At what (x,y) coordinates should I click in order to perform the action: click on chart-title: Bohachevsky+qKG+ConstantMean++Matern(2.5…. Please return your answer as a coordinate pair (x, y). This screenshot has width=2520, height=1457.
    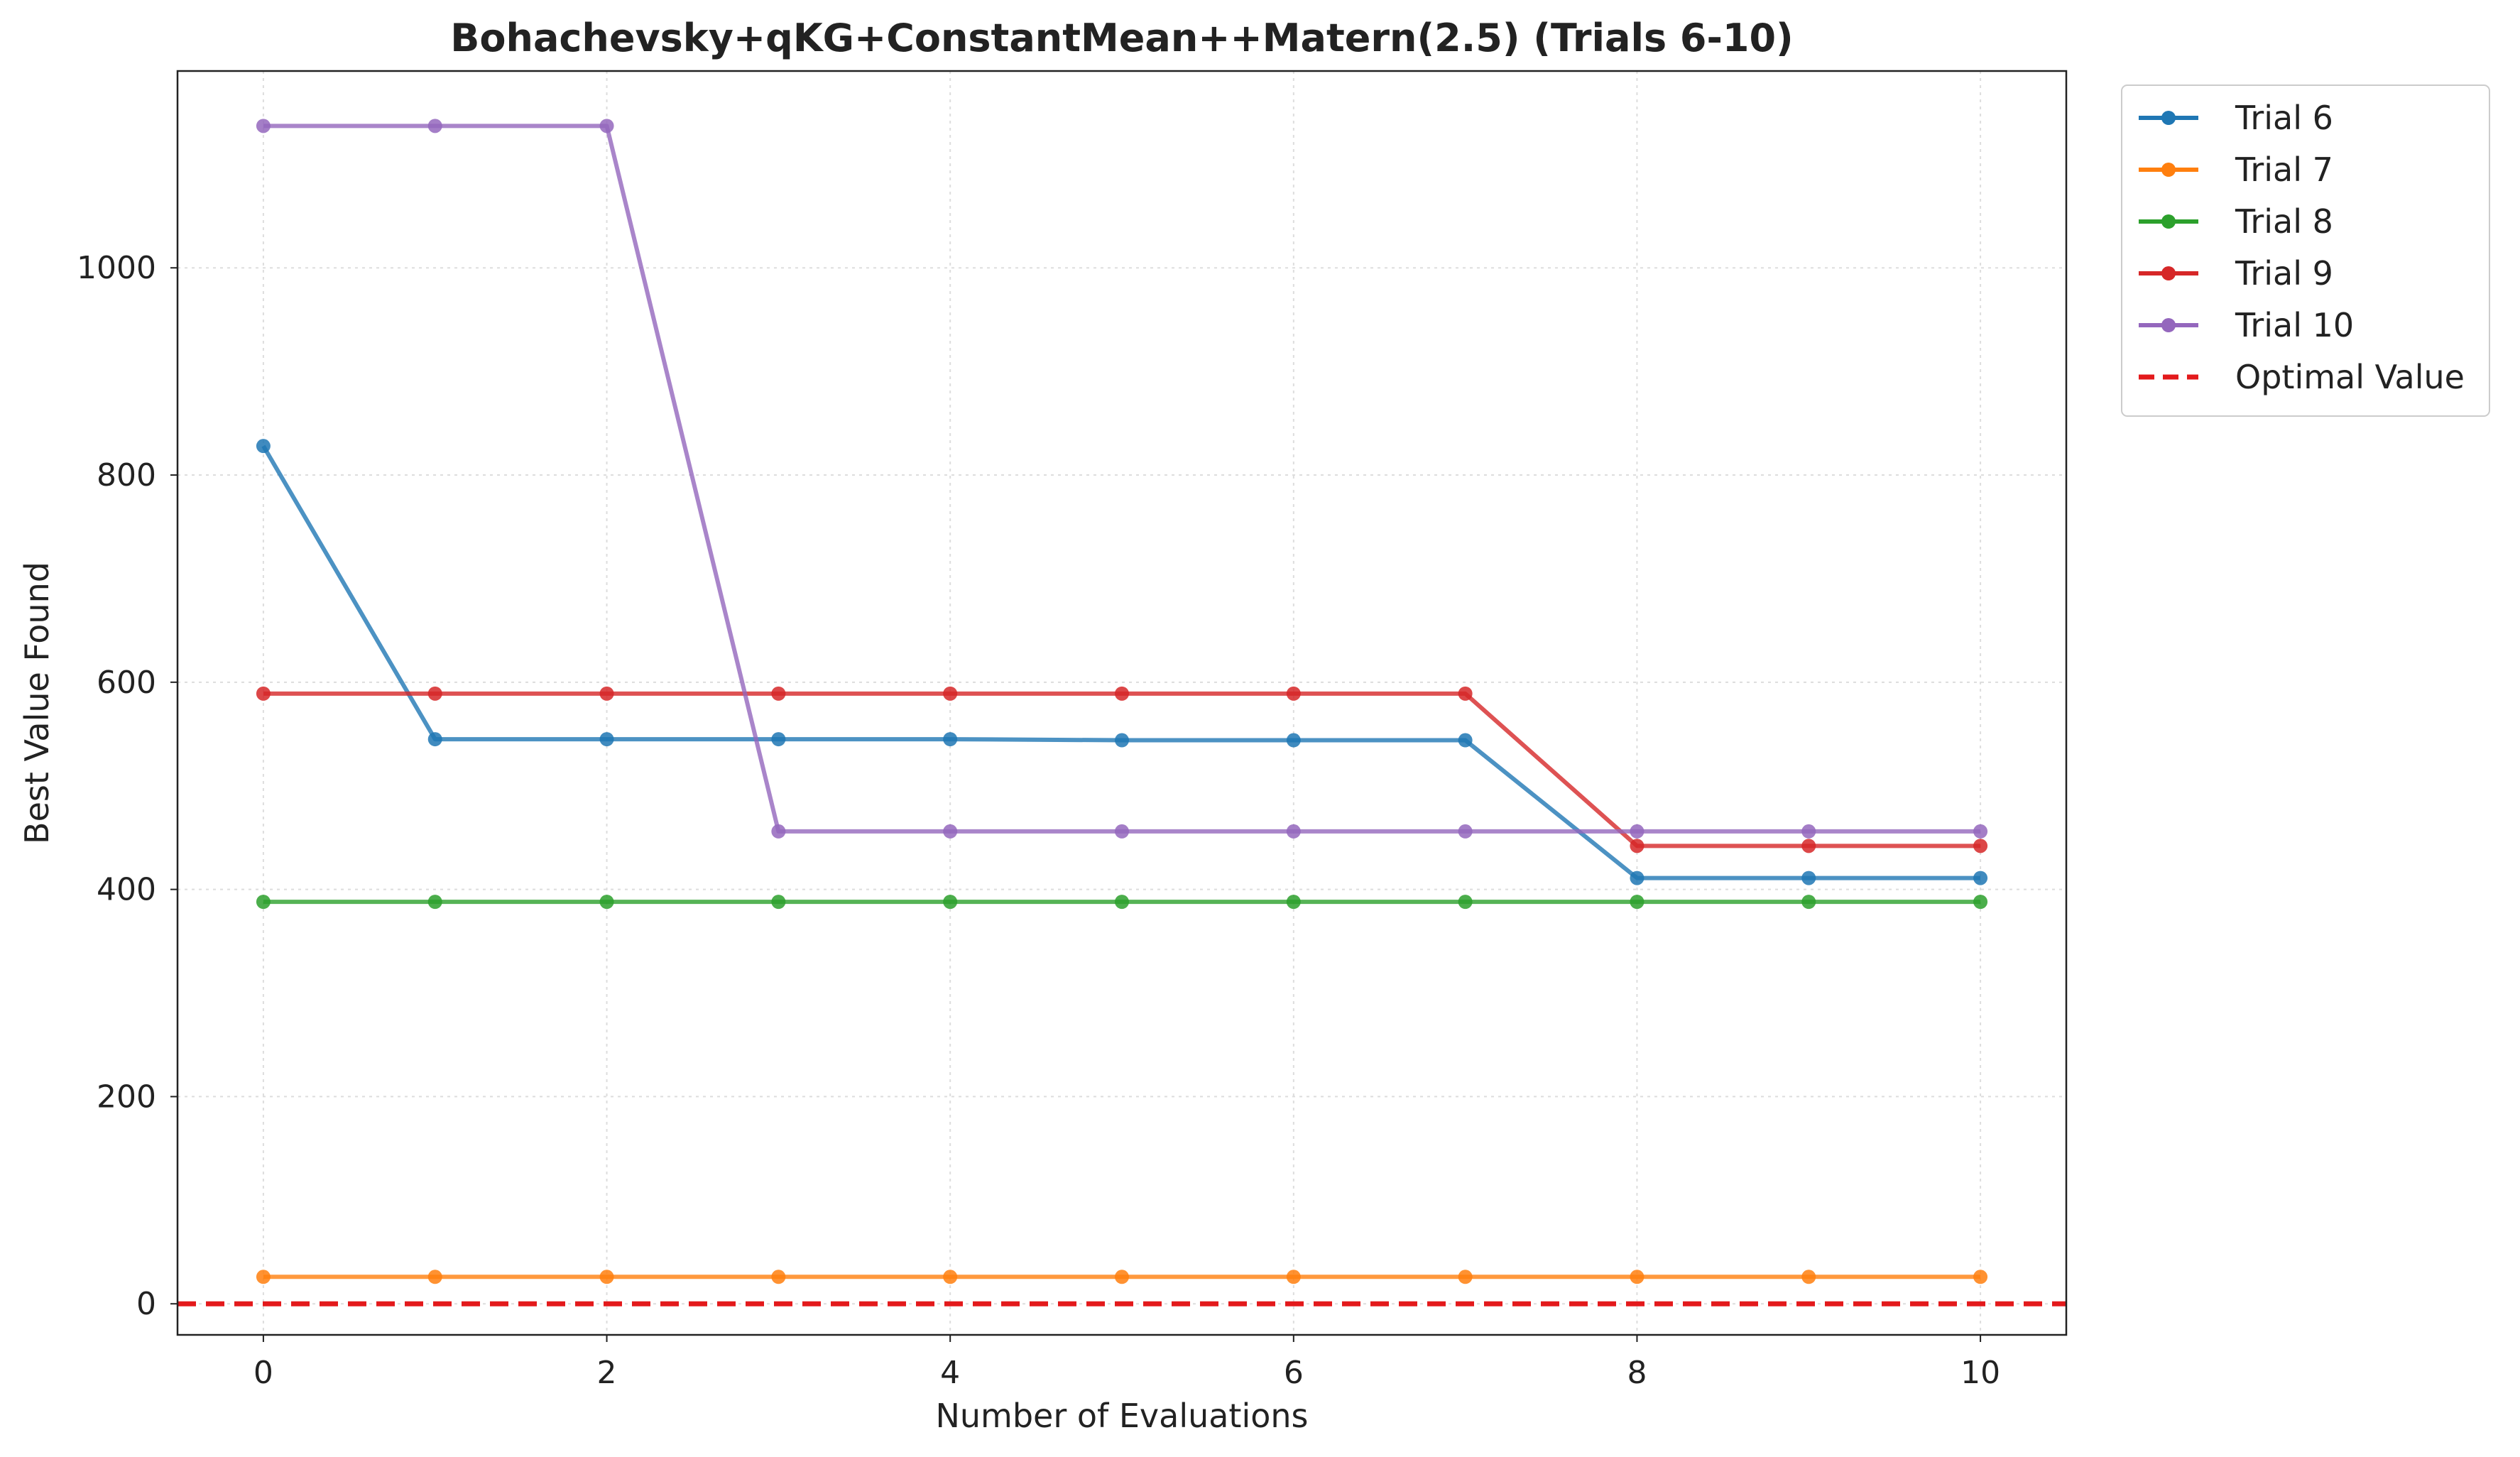
    Looking at the image, I should click on (1121, 38).